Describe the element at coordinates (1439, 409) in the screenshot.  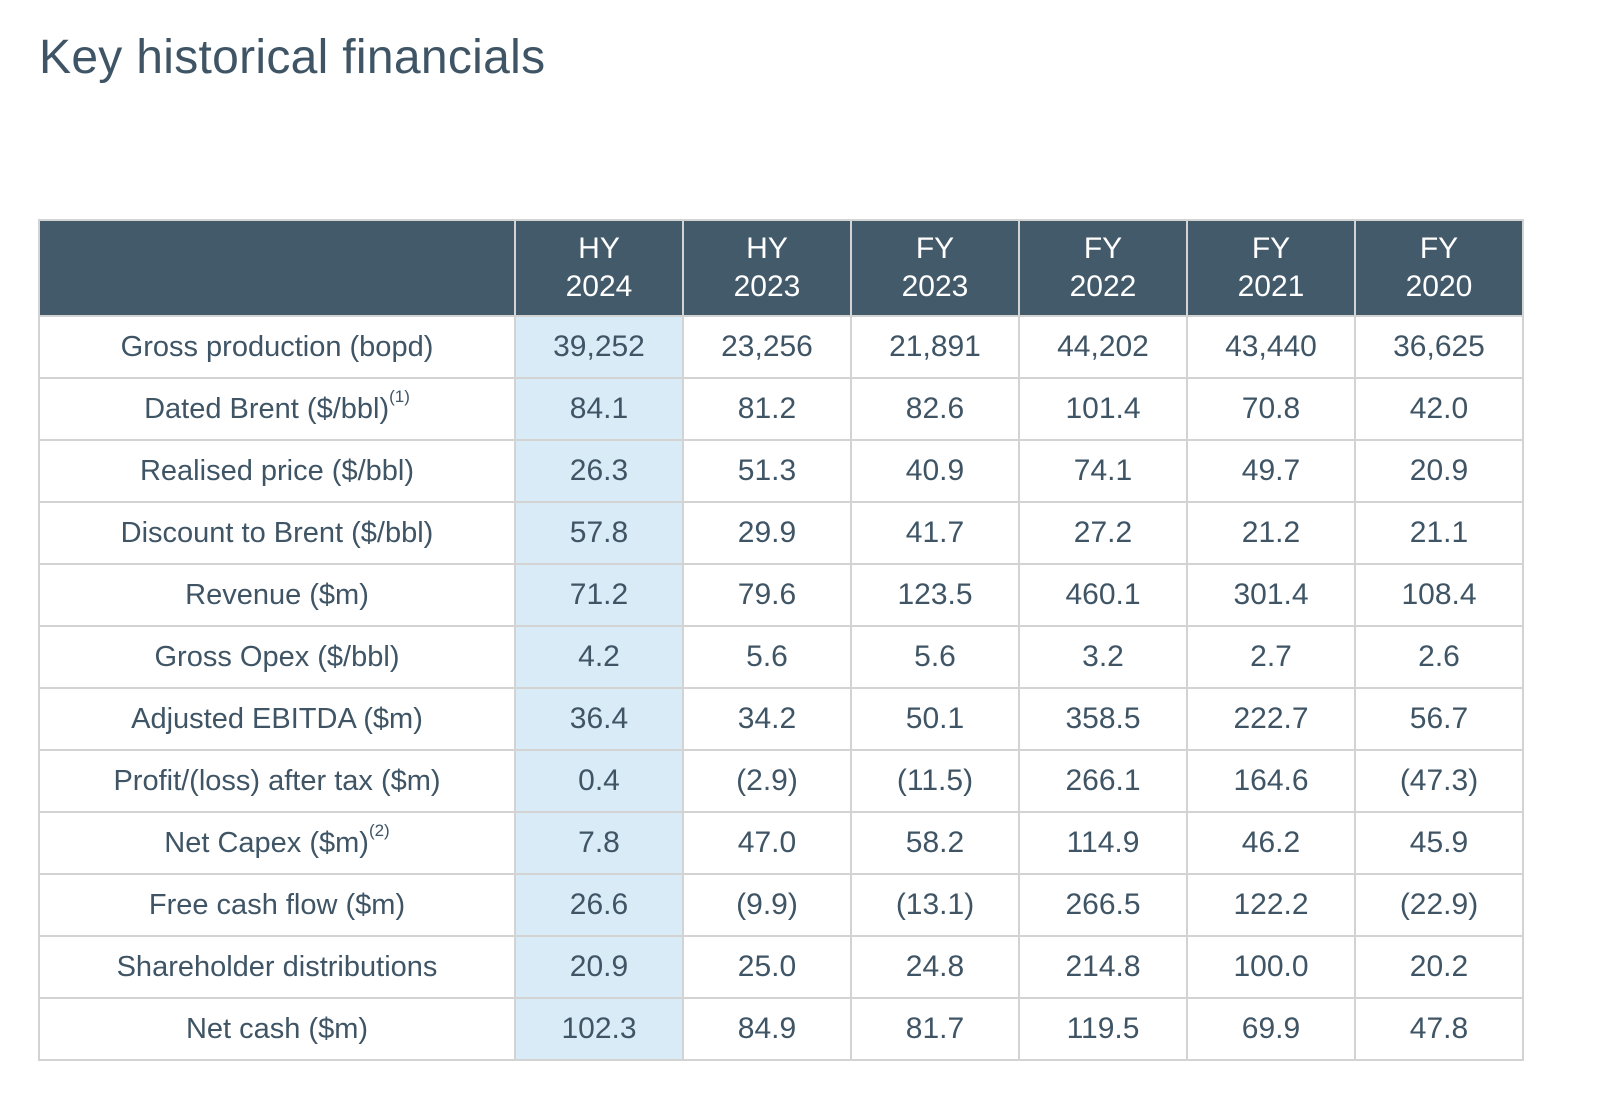
I see `value-cell: 42.0` at that location.